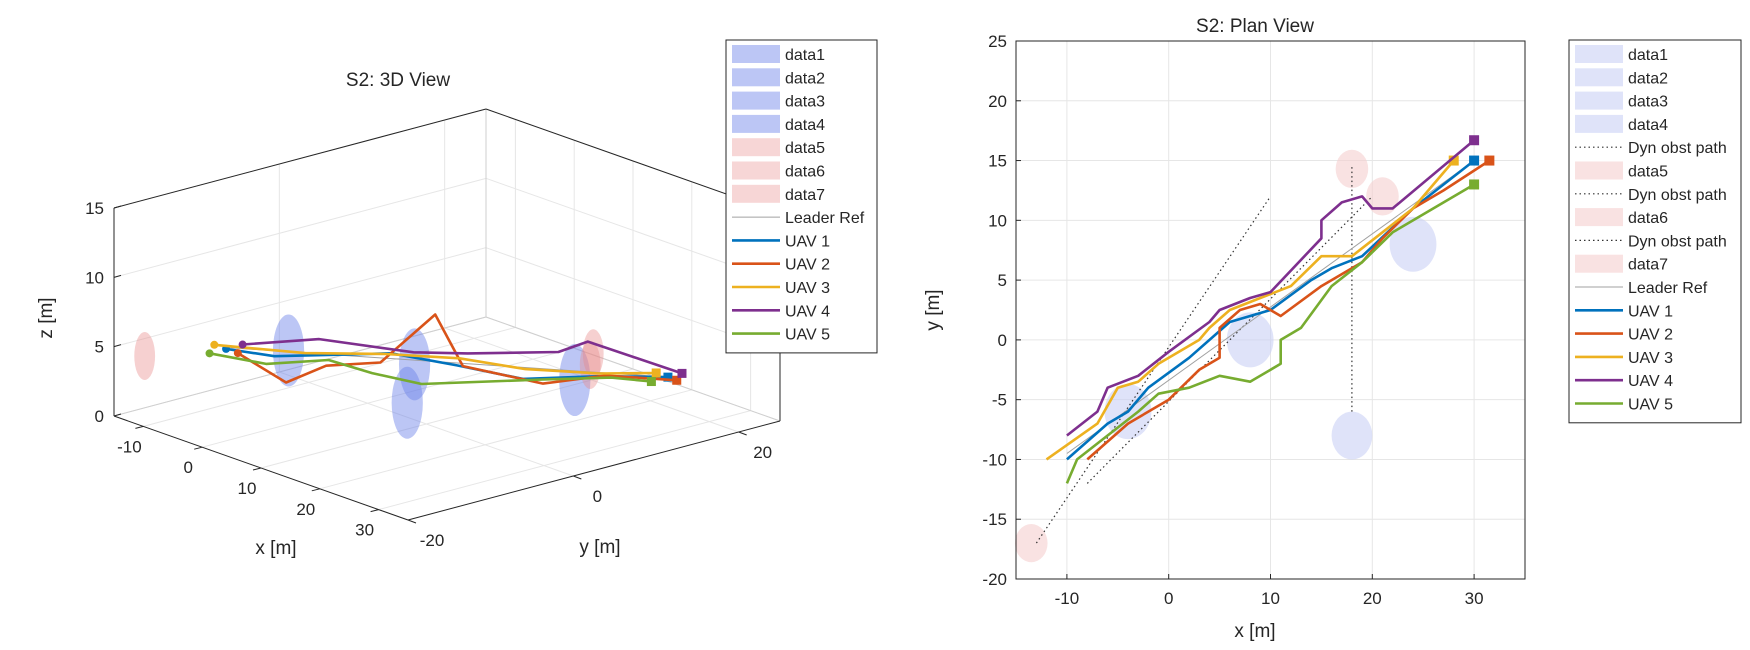 This screenshot has height=650, width=1750. What do you see at coordinates (997, 41) in the screenshot?
I see `y-tick-label: 25` at bounding box center [997, 41].